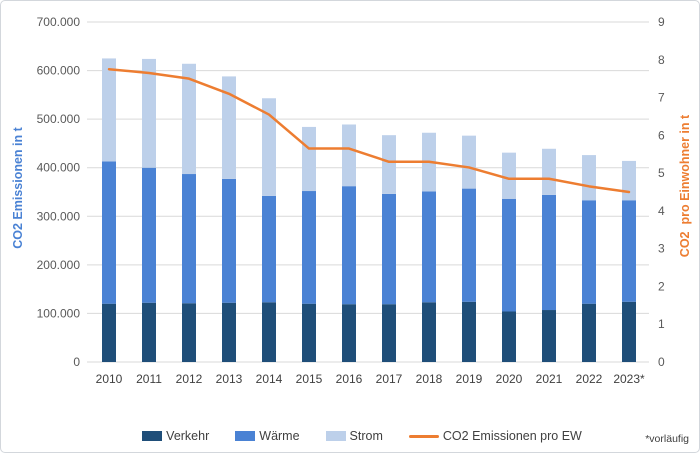 The image size is (700, 453). Describe the element at coordinates (269, 147) in the screenshot. I see `bar-strom-2014` at that location.